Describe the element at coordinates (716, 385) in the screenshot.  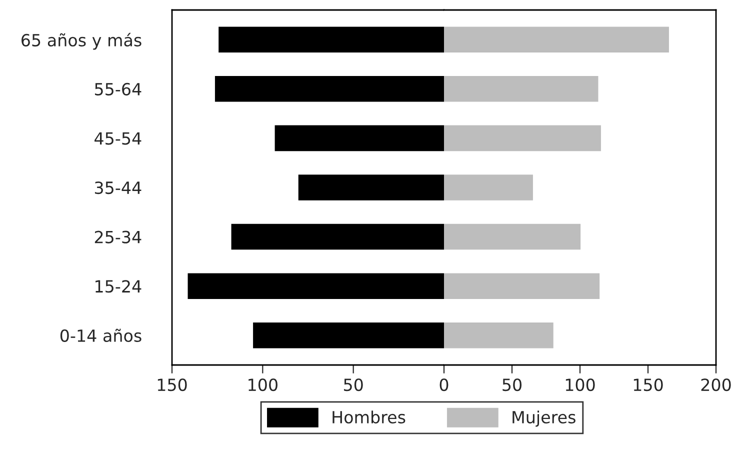
I see `x-tick-label: 200` at that location.